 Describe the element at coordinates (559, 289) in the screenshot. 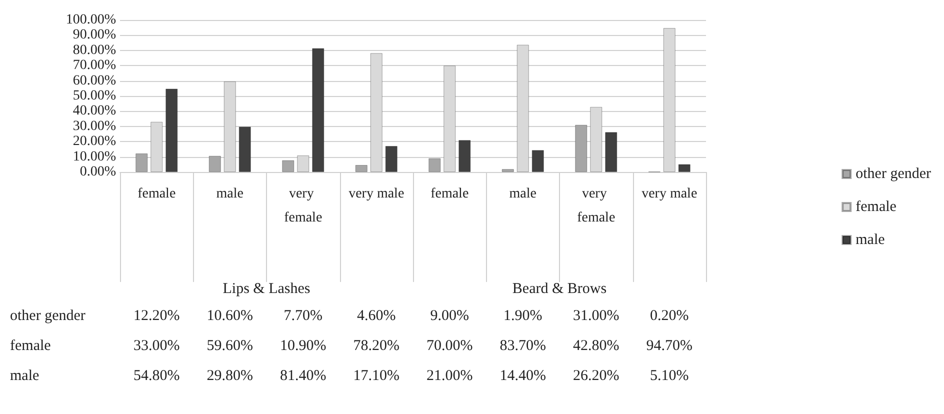

I see `text: Beard & Brows` at that location.